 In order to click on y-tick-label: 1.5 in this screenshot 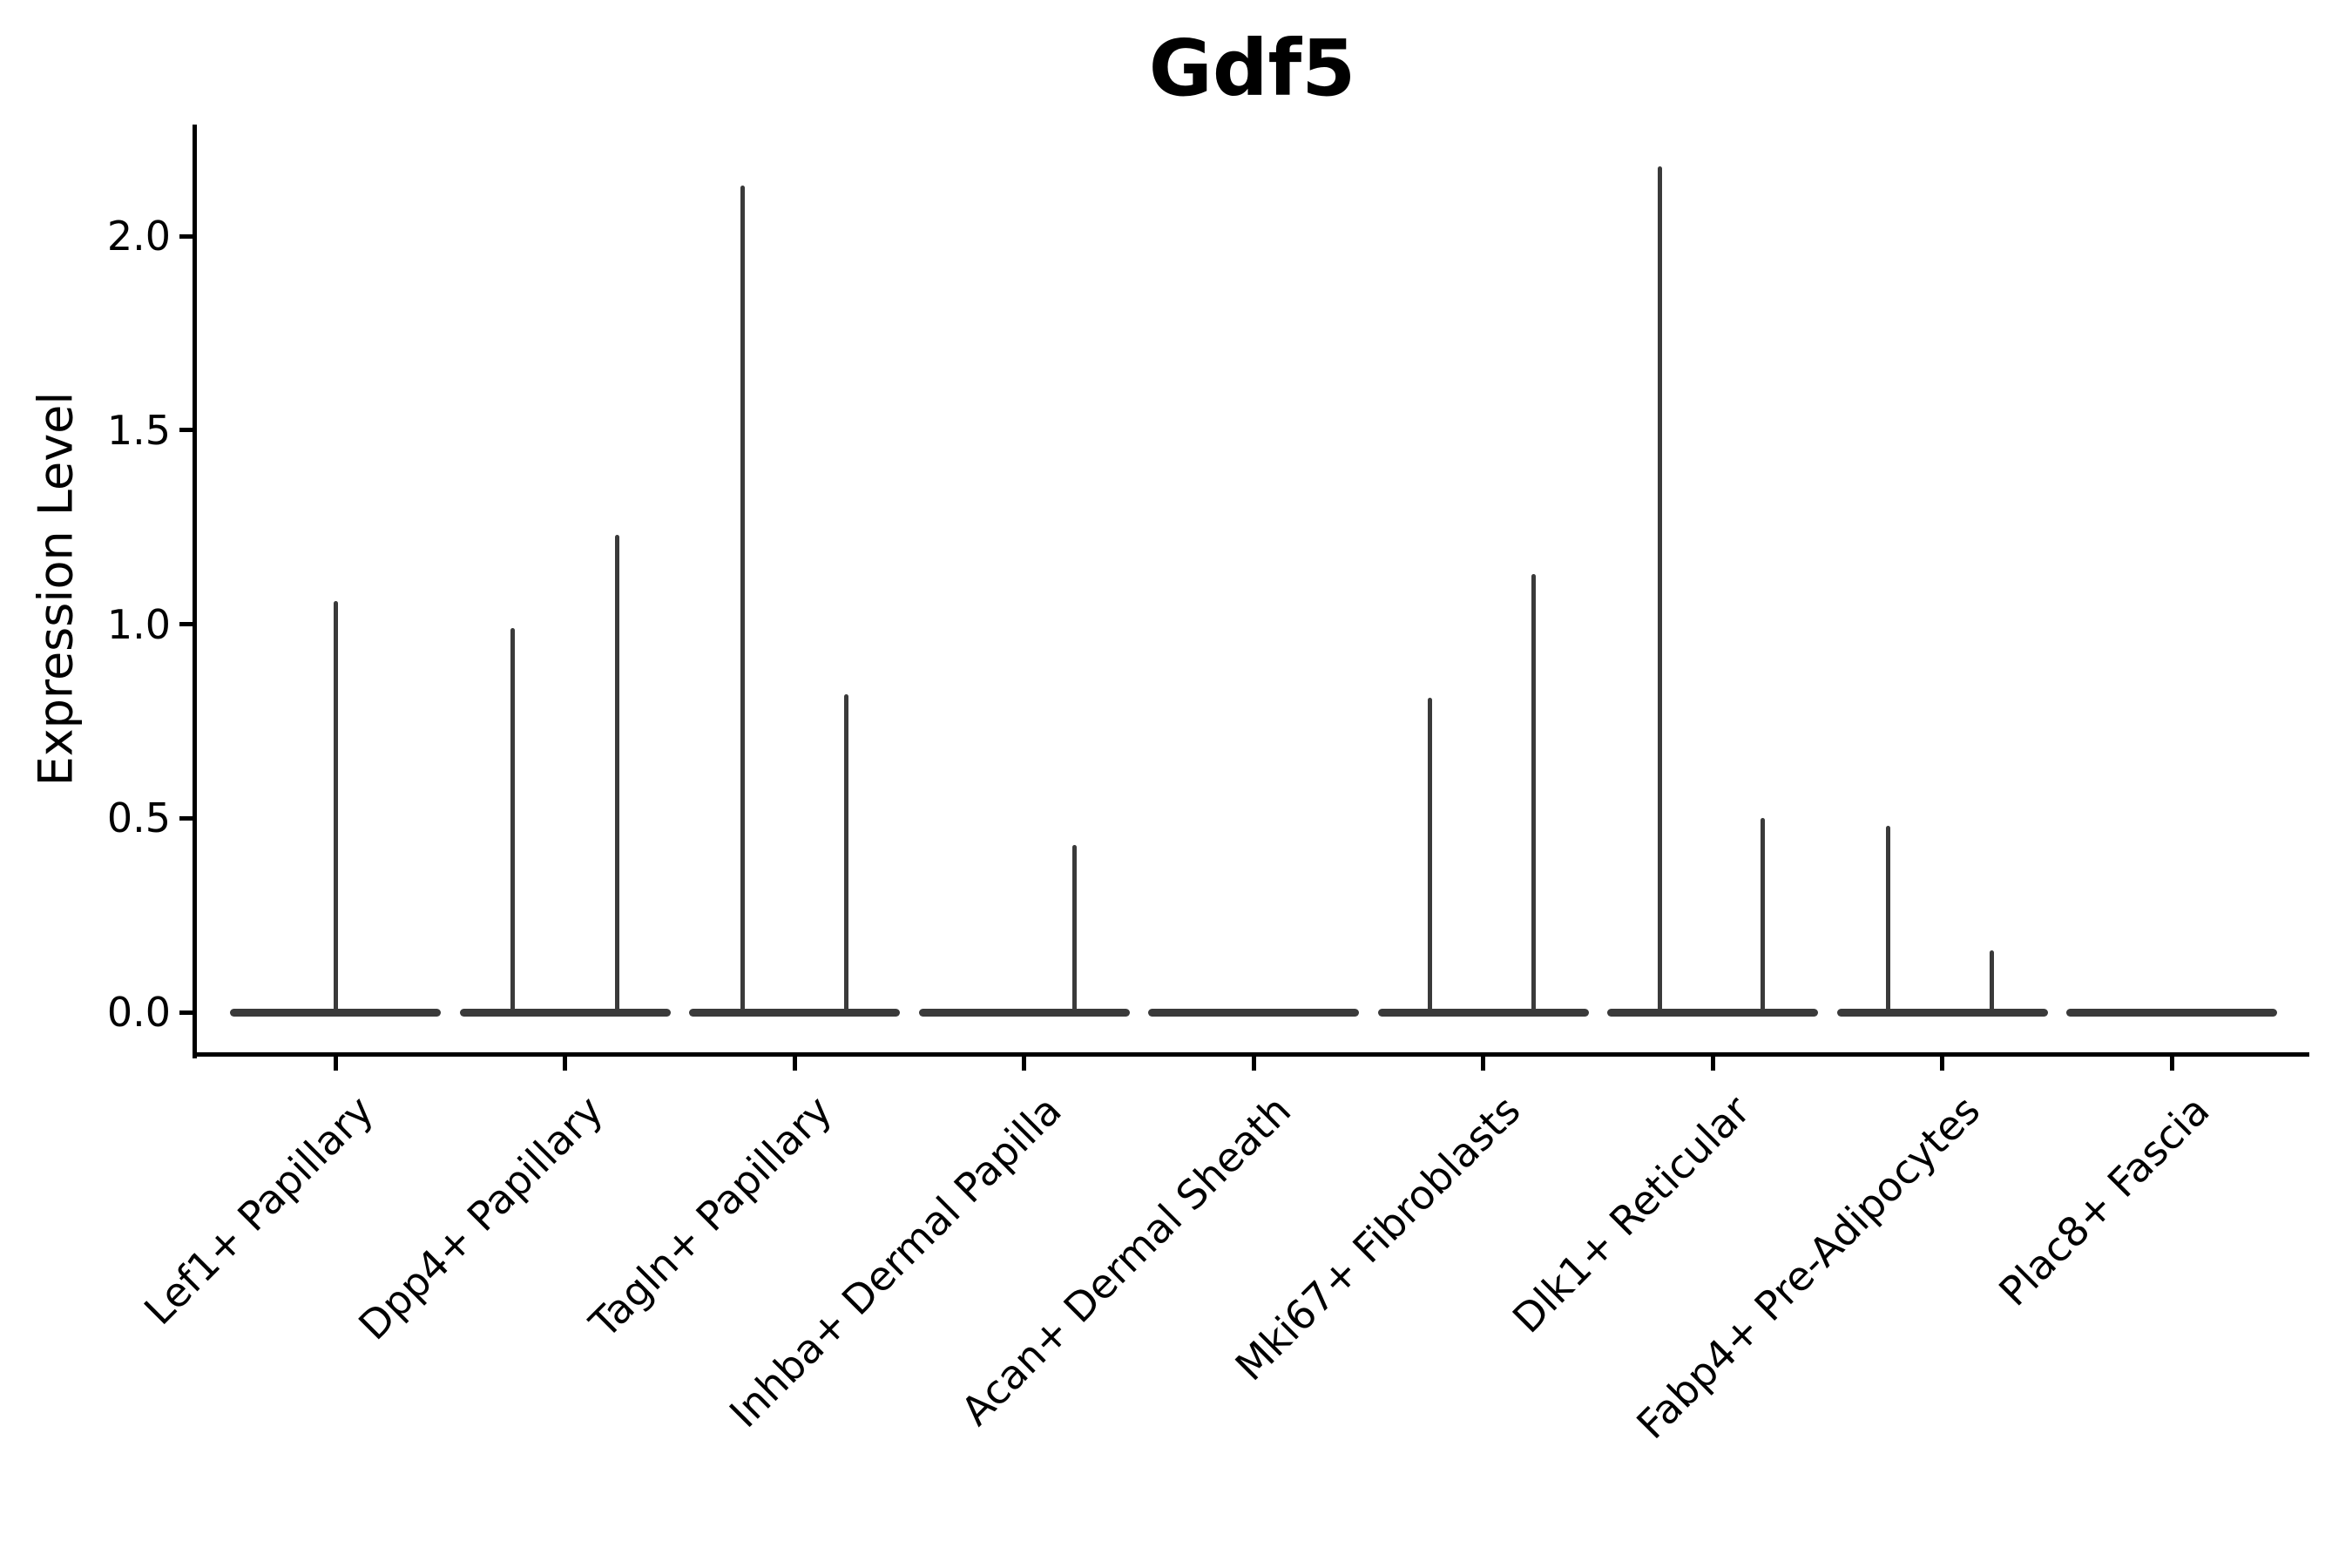, I will do `click(138, 430)`.